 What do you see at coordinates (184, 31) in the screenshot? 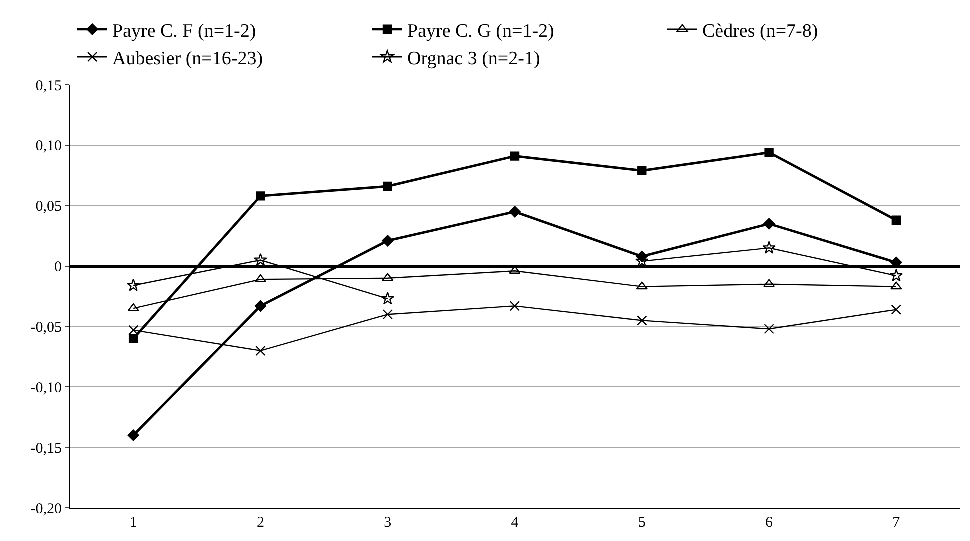
I see `legend-label: Payre C. F (n=1-2)` at bounding box center [184, 31].